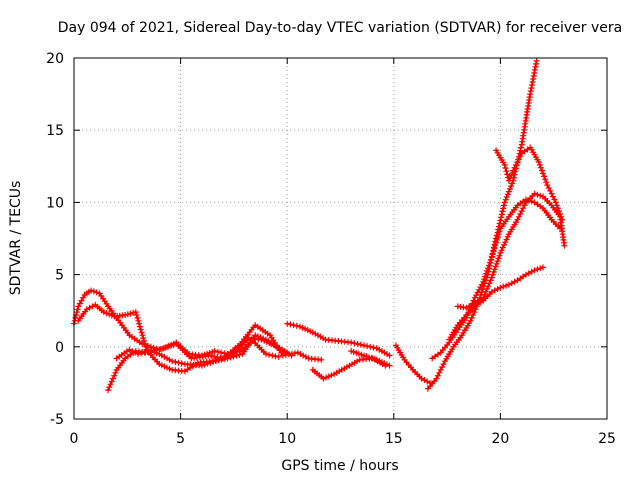 This screenshot has width=640, height=480. Describe the element at coordinates (55, 59) in the screenshot. I see `y-tick-label: 20` at that location.